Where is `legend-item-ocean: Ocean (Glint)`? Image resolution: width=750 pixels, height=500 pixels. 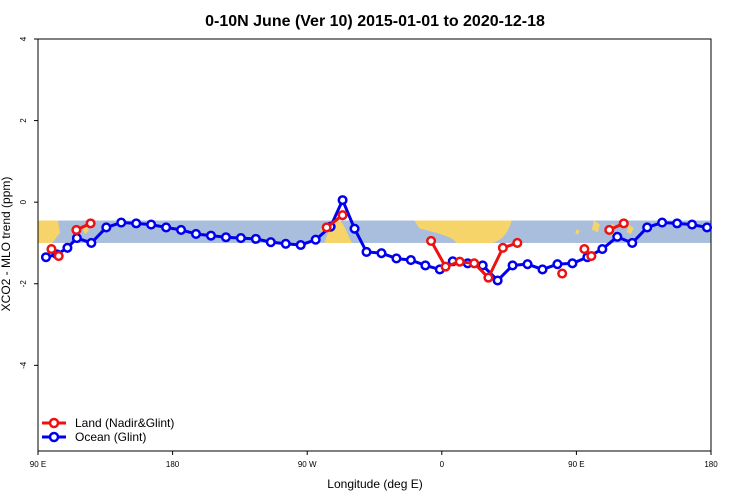
legend-item-ocean: Ocean (Glint) is located at coordinates (94, 437).